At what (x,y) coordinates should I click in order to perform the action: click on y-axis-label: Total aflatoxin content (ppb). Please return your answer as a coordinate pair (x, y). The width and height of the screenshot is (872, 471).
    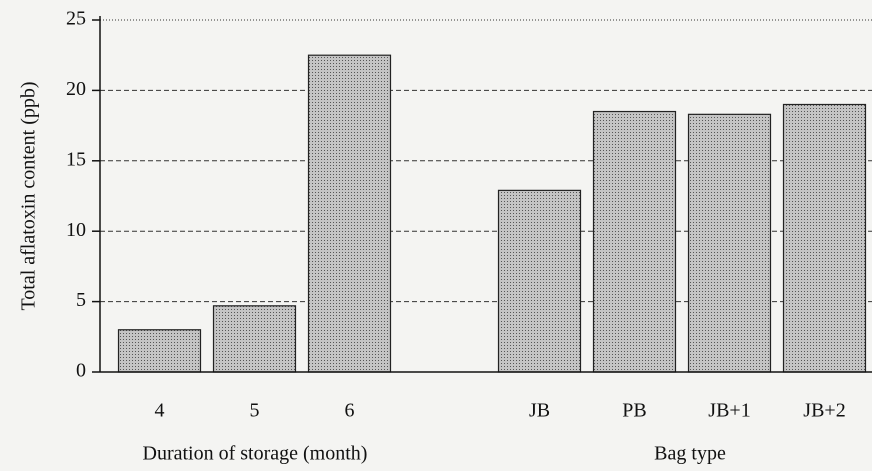
    Looking at the image, I should click on (29, 195).